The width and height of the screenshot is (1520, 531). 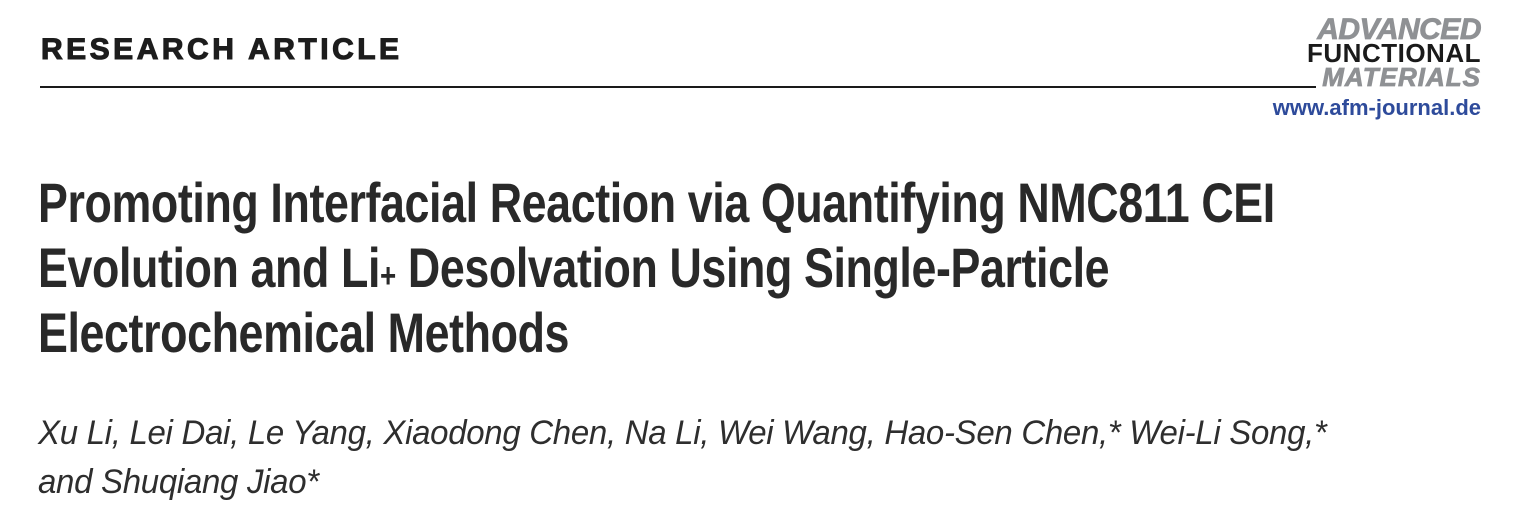 I want to click on journal-logo: ADVANCED FUNCTIONAL MATERIALS, so click(x=1394, y=52).